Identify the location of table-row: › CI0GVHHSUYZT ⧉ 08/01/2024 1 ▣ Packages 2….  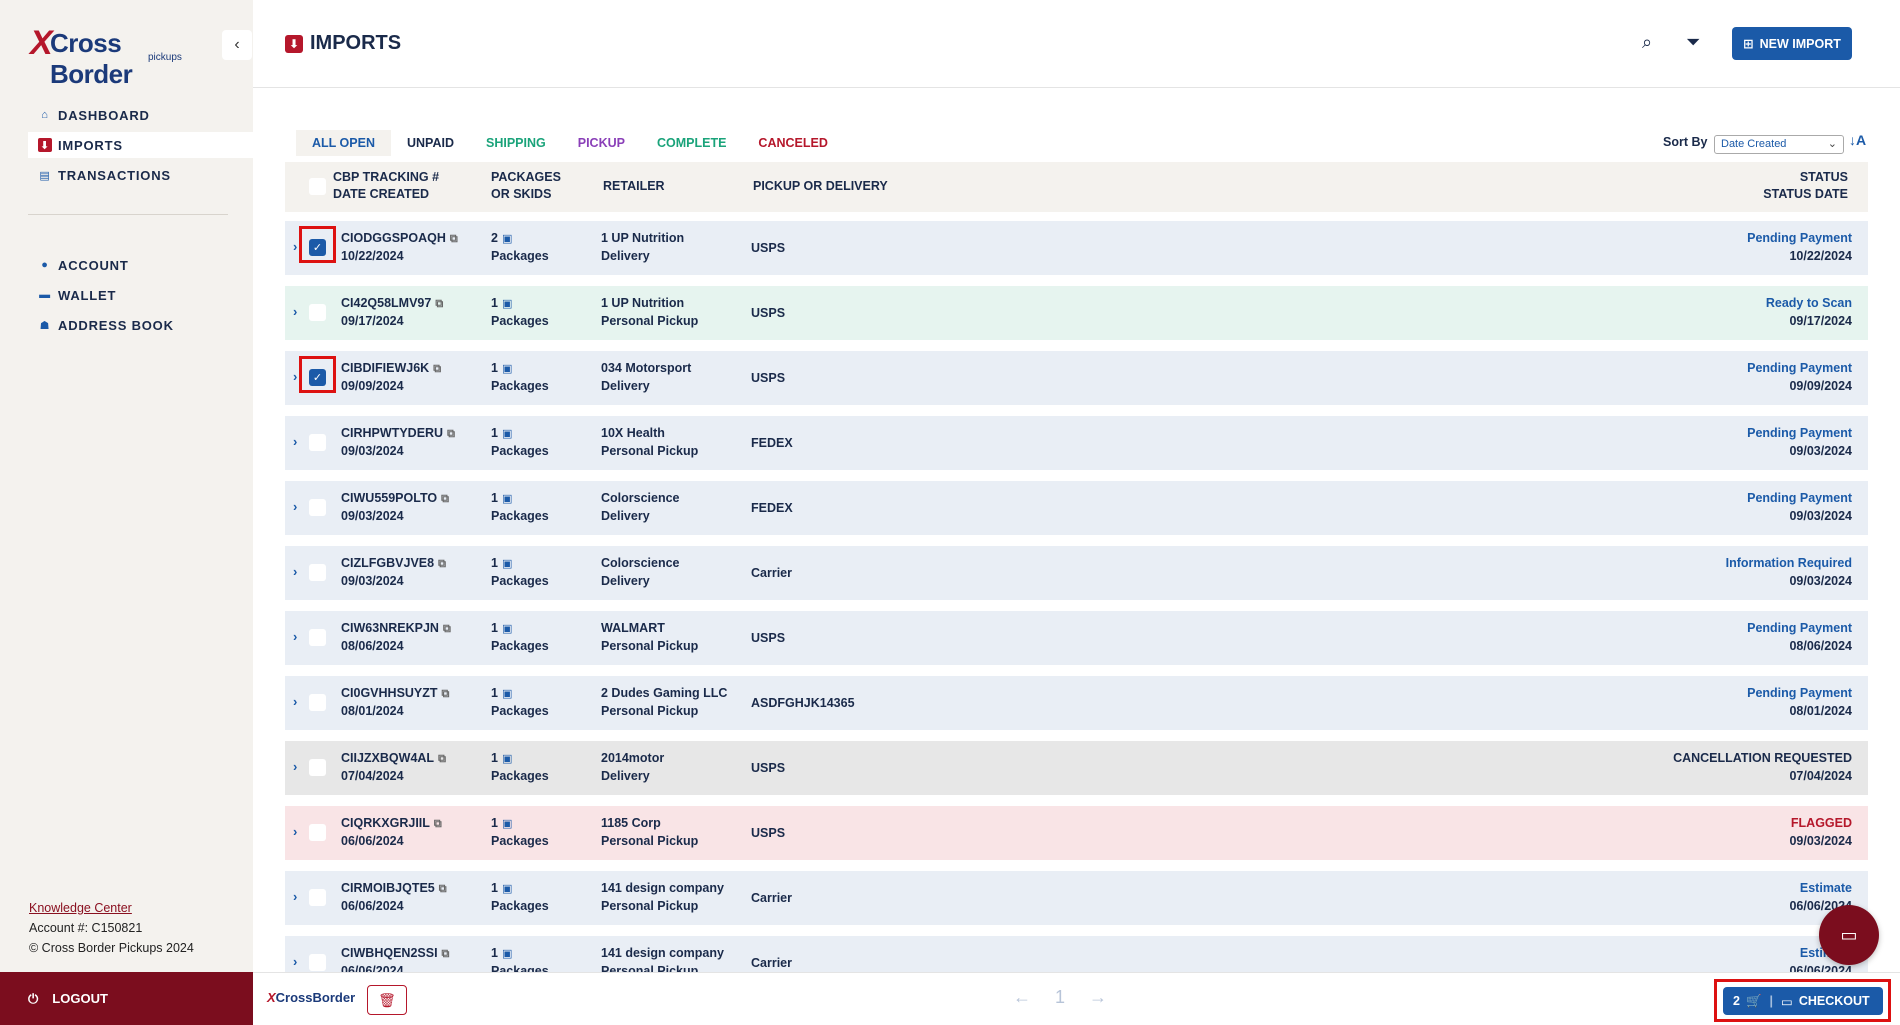
(1076, 703).